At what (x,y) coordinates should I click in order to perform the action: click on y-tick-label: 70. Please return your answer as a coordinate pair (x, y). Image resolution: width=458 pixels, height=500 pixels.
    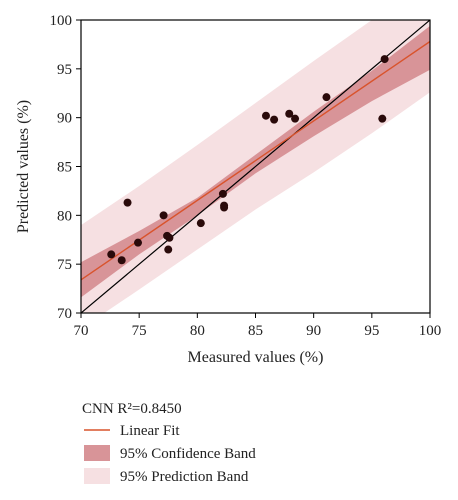
    Looking at the image, I should click on (64, 314).